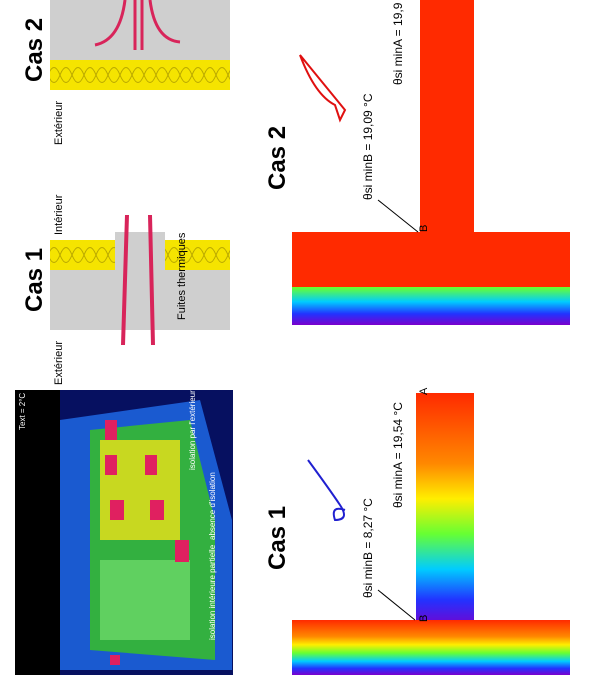 The width and height of the screenshot is (591, 675). Describe the element at coordinates (37, 532) in the screenshot. I see `sky` at that location.